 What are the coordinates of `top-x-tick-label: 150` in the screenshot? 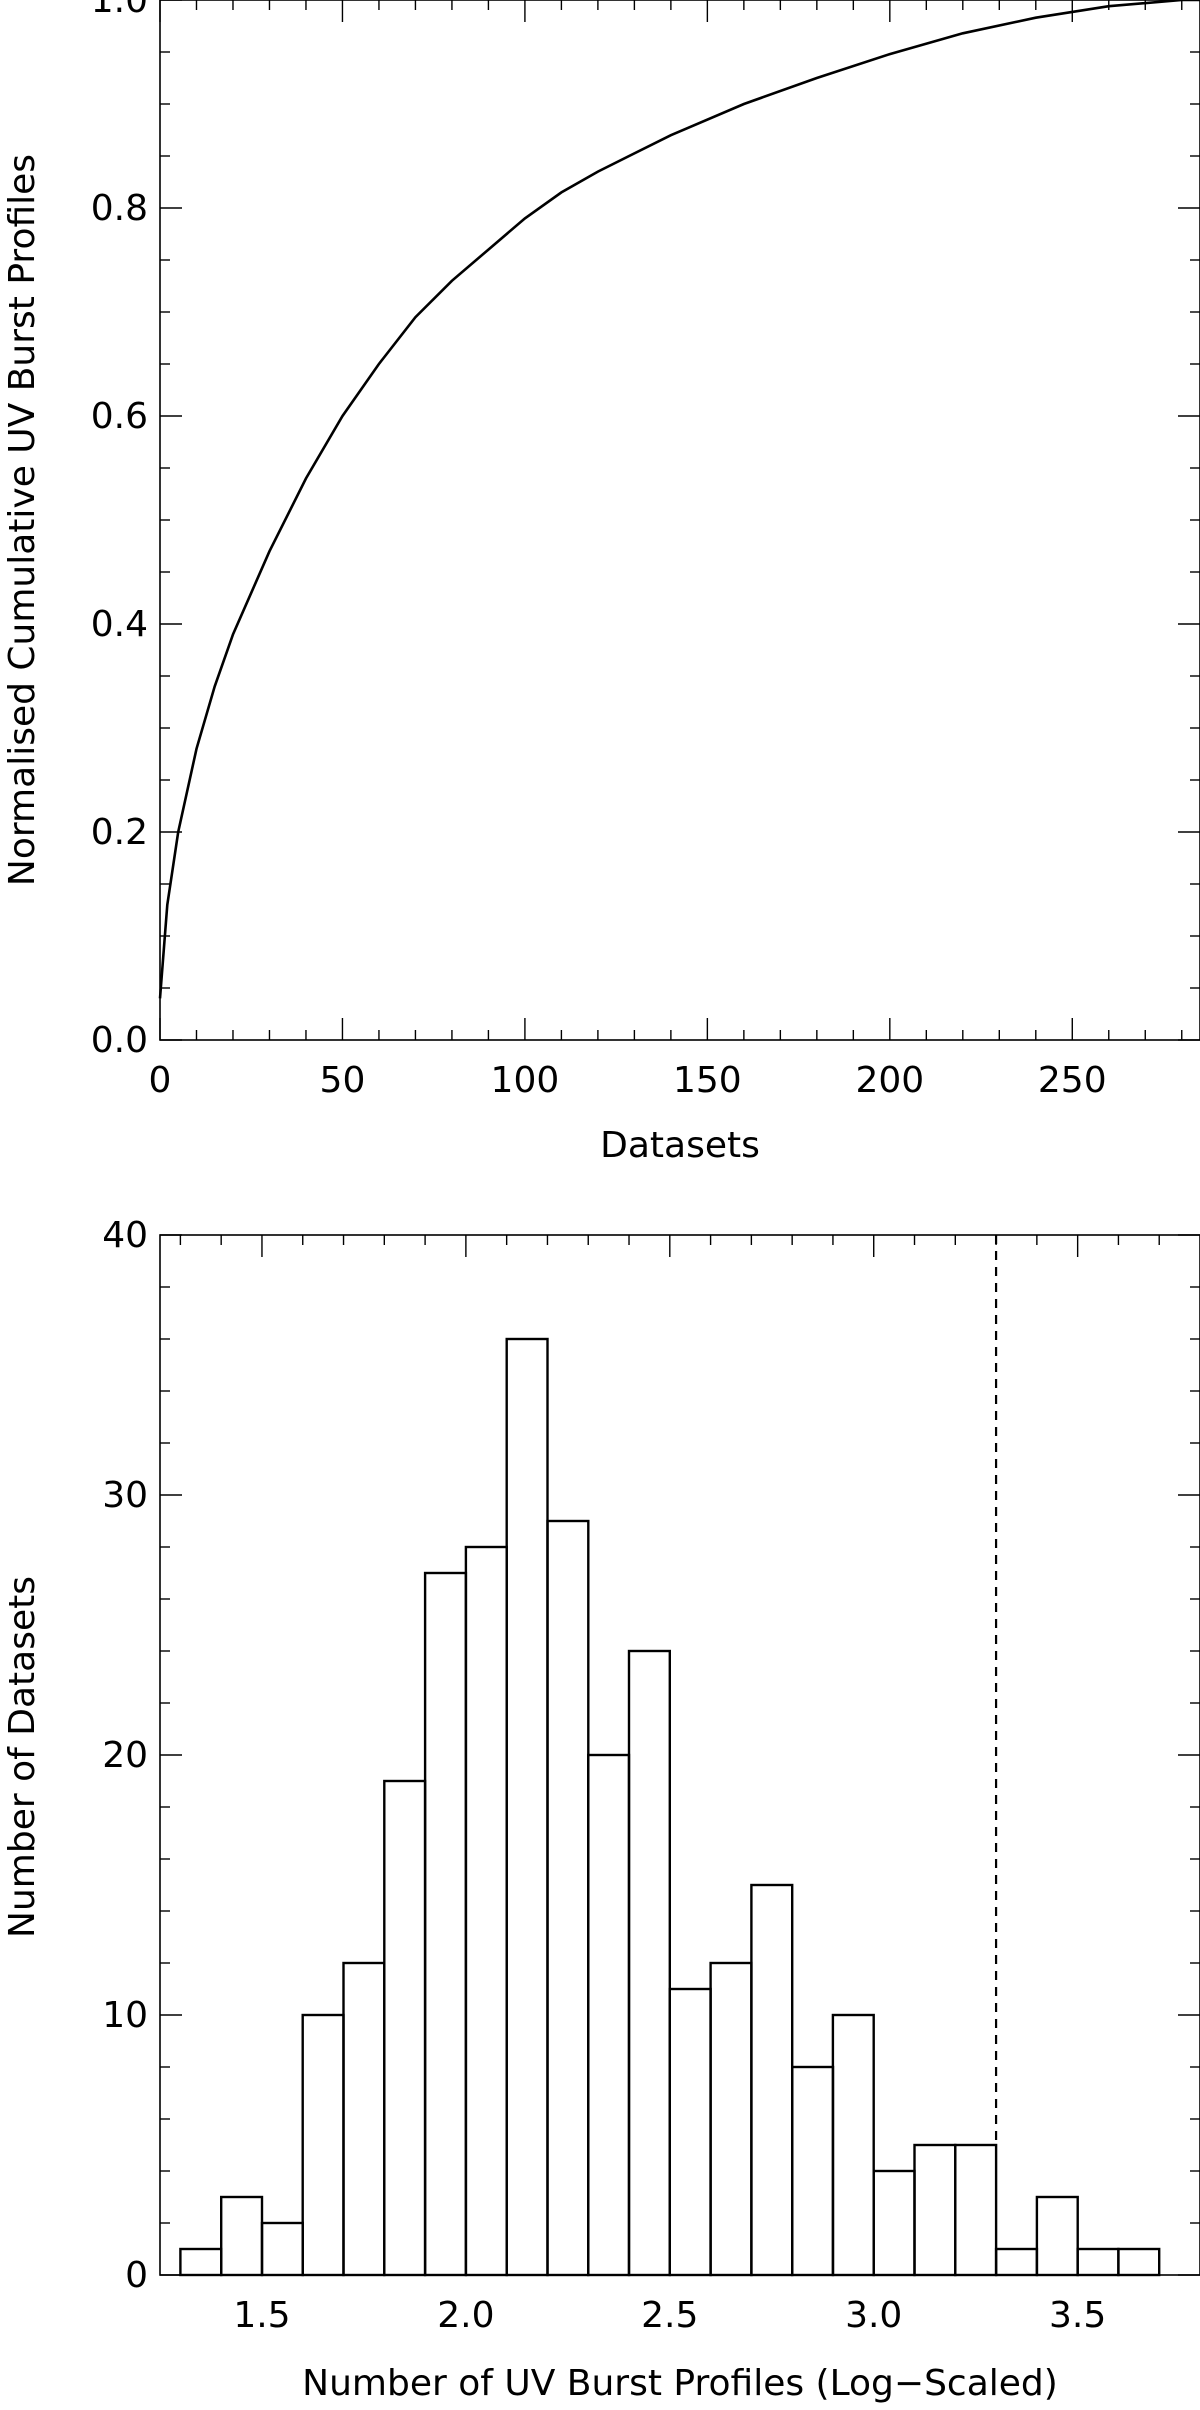 It's located at (707, 1080).